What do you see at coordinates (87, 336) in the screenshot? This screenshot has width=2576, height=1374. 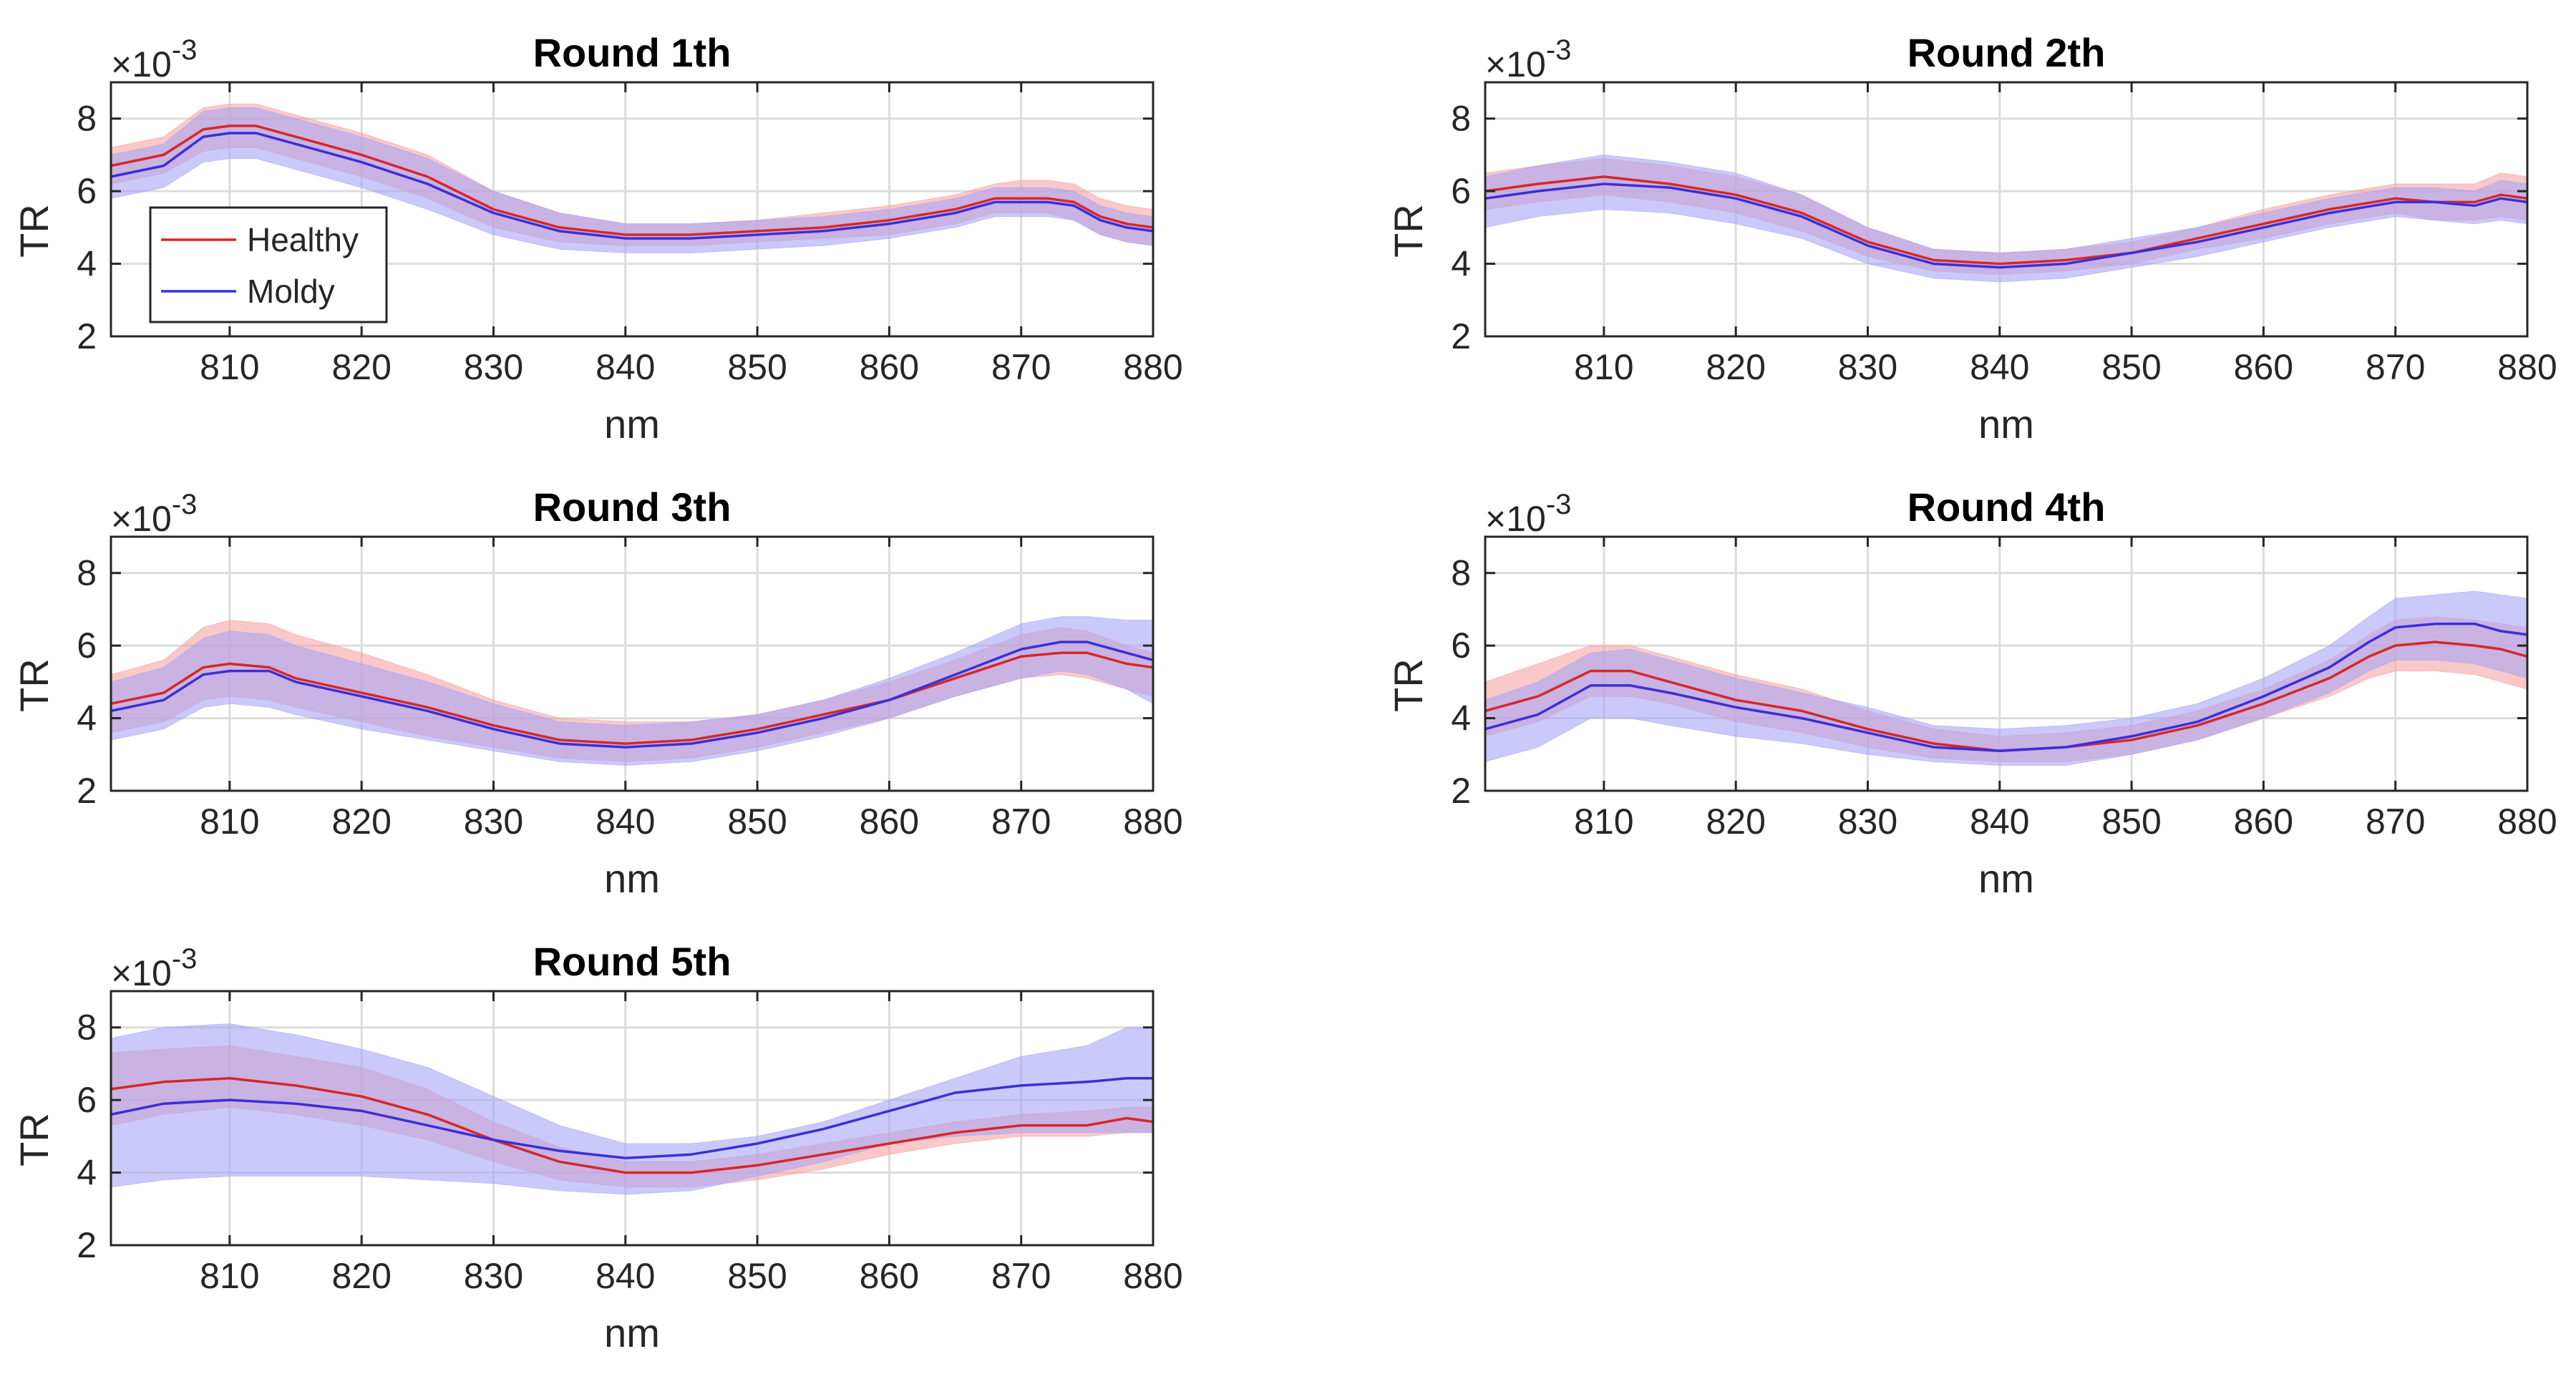 I see `chart-1-y-tick-label: 2` at bounding box center [87, 336].